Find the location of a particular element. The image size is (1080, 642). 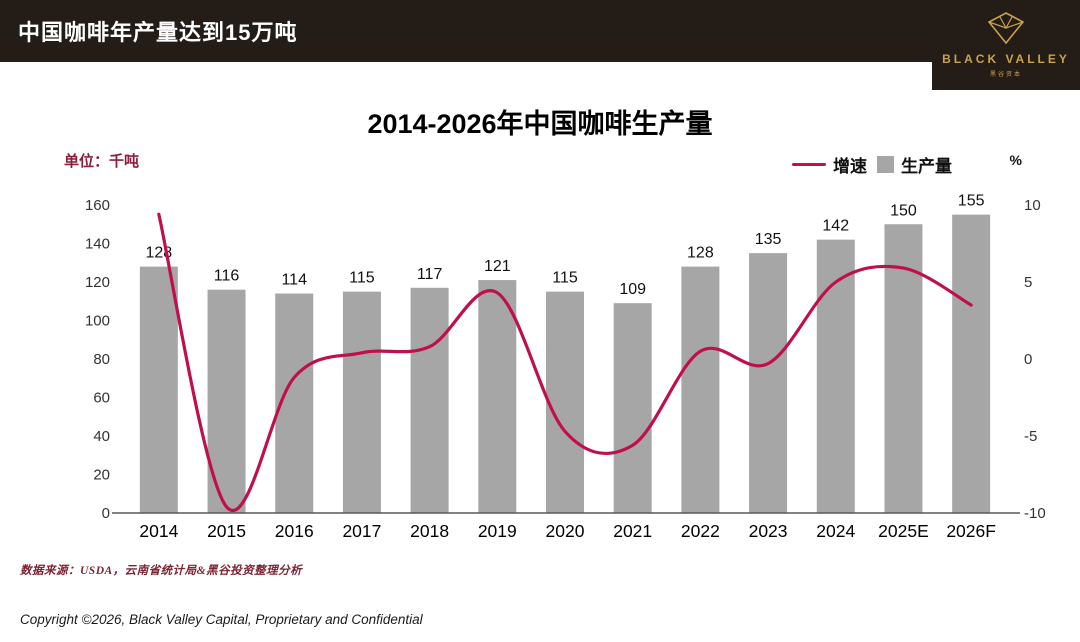

bar-2017 is located at coordinates (361, 402).